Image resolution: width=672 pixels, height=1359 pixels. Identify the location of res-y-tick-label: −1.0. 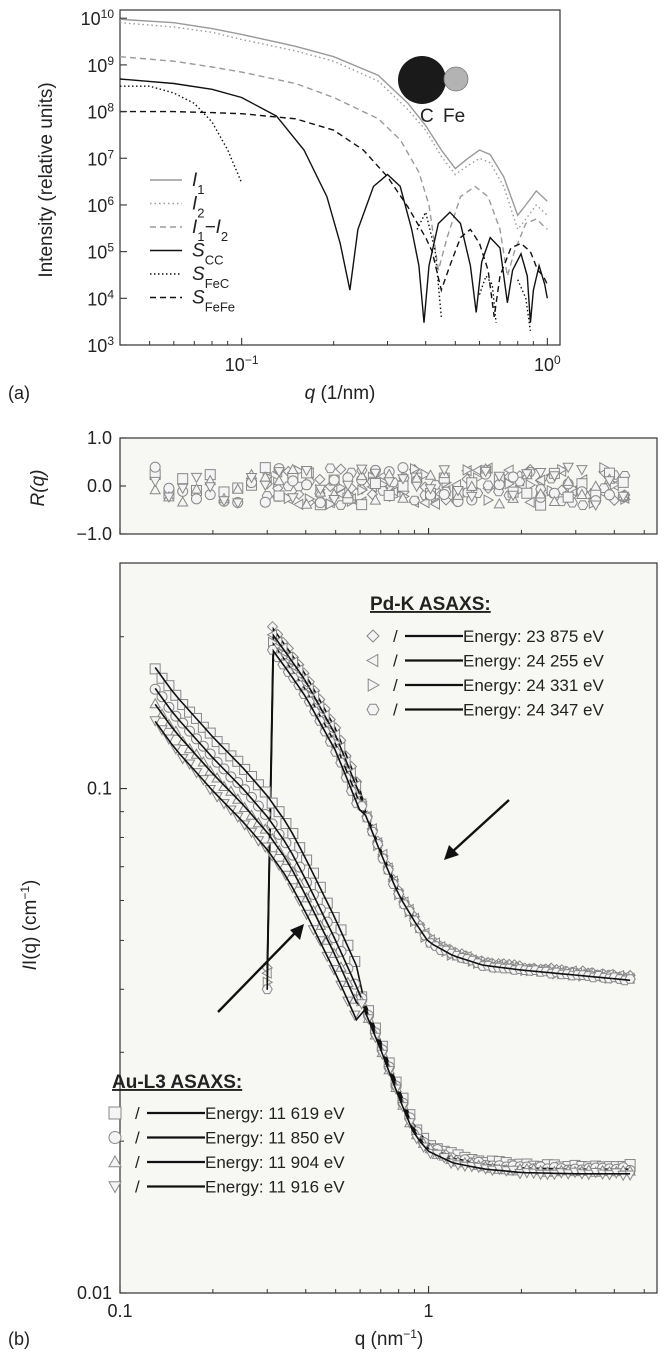
(94, 534).